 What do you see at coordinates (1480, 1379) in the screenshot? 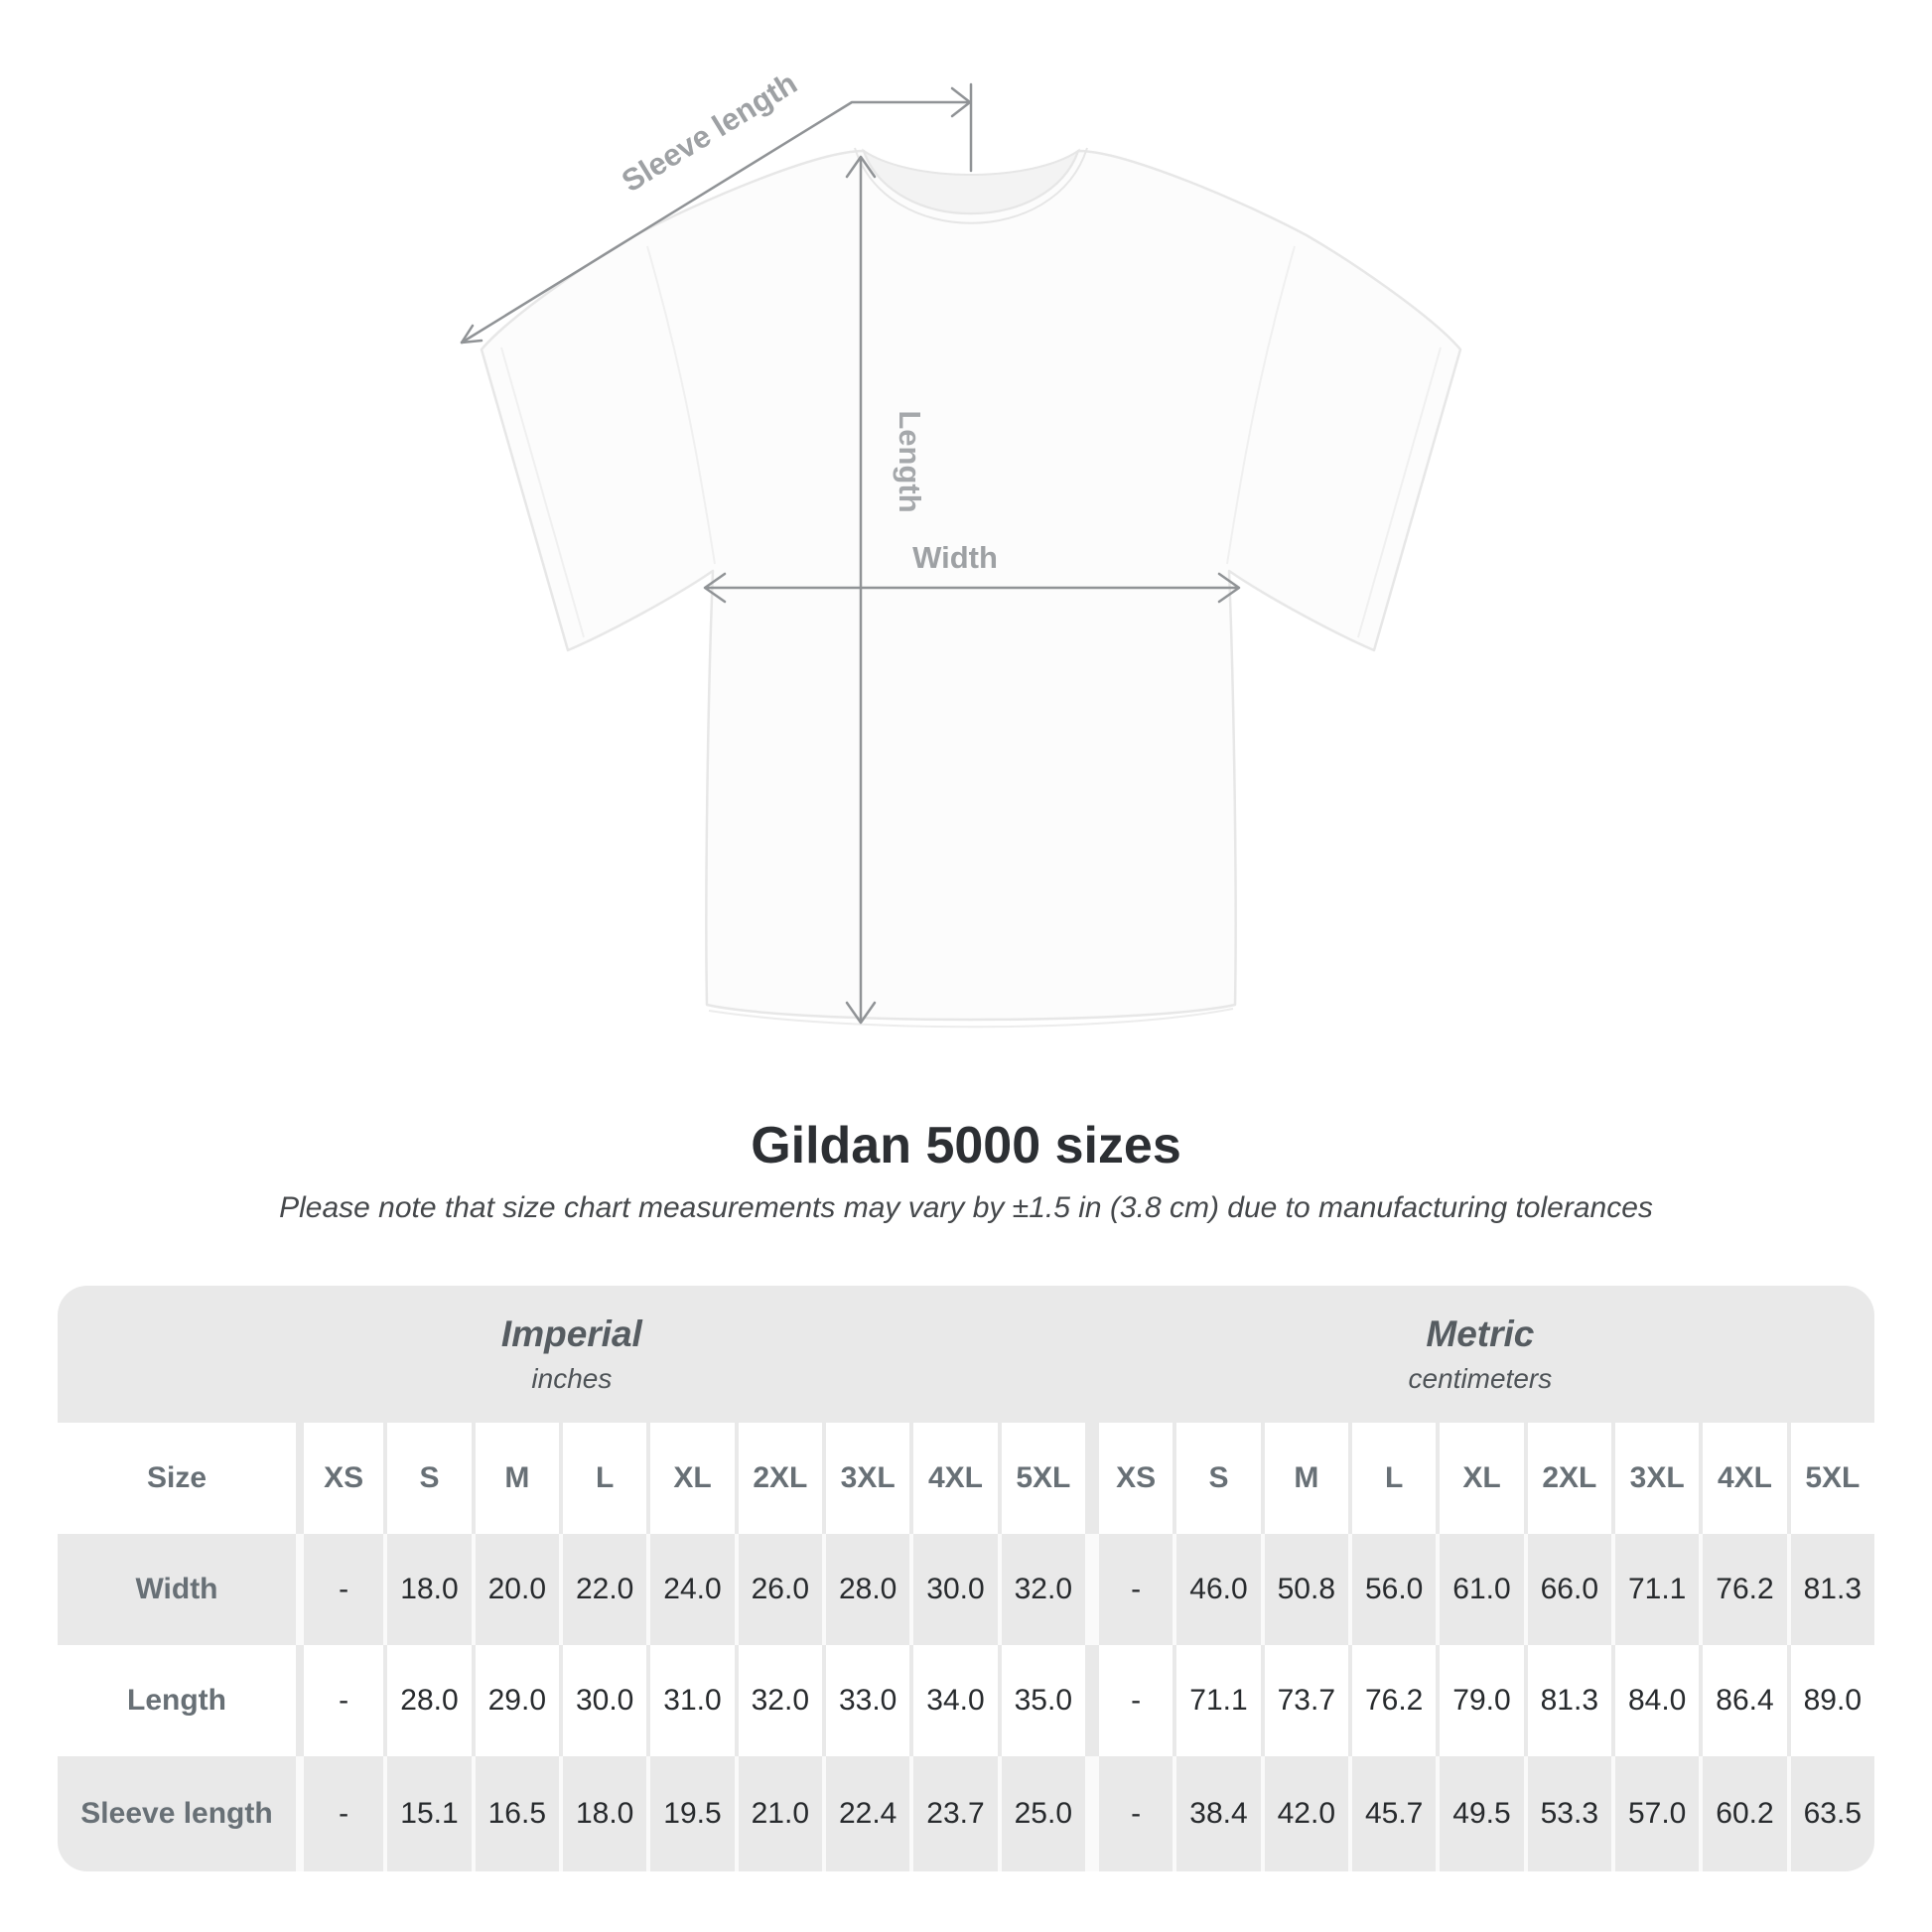
I see `metric-unit: centimeters` at bounding box center [1480, 1379].